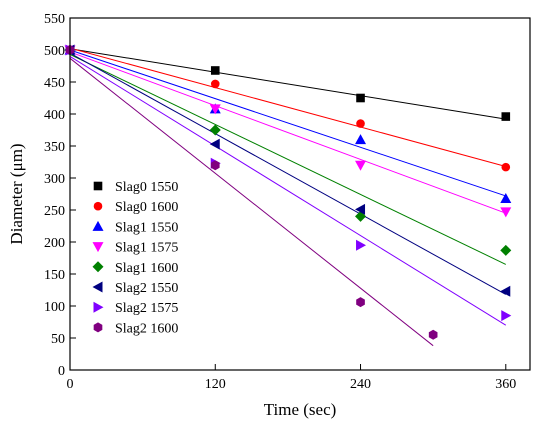  What do you see at coordinates (146, 288) in the screenshot?
I see `legend-label: Slag2 1550` at bounding box center [146, 288].